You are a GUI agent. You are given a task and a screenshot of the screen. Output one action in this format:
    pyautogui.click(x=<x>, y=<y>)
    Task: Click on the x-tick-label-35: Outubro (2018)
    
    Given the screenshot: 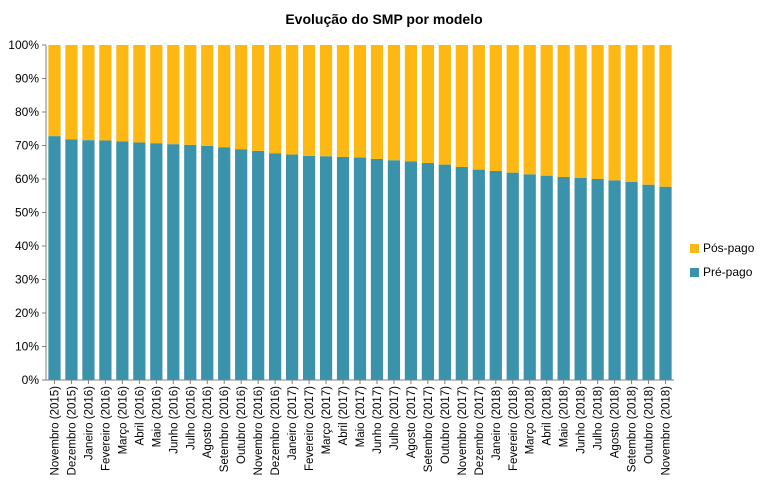 What is the action you would take?
    pyautogui.click(x=650, y=425)
    